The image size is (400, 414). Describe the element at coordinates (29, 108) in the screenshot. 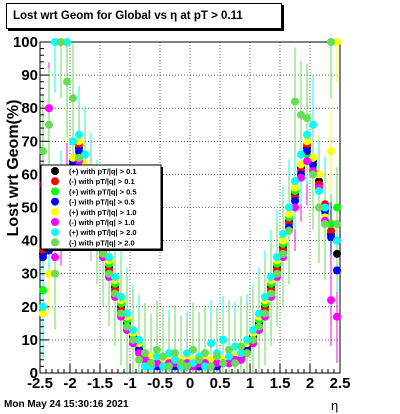

I see `y-tick-label: 80` at that location.